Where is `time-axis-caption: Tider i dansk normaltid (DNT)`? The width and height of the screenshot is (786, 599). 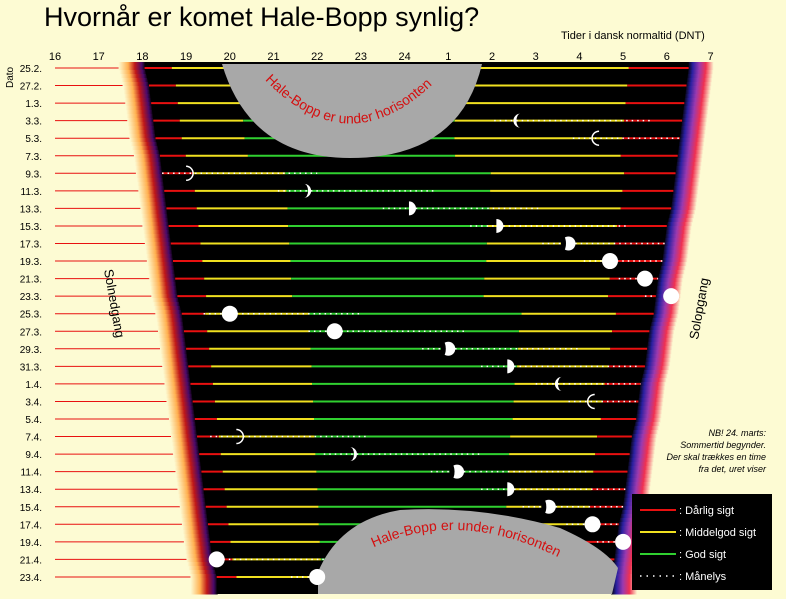 time-axis-caption: Tider i dansk normaltid (DNT) is located at coordinates (633, 36).